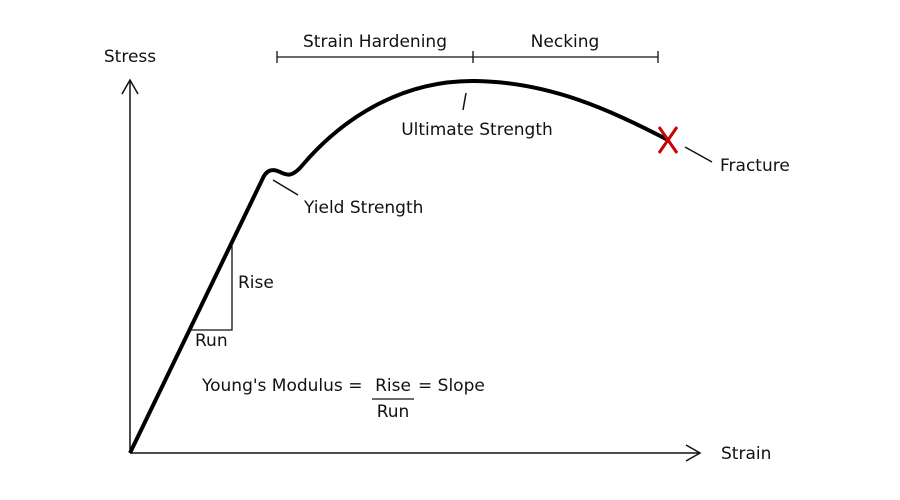 This screenshot has width=900, height=500. Describe the element at coordinates (281, 386) in the screenshot. I see `formula-text: Young's Modulus =` at that location.